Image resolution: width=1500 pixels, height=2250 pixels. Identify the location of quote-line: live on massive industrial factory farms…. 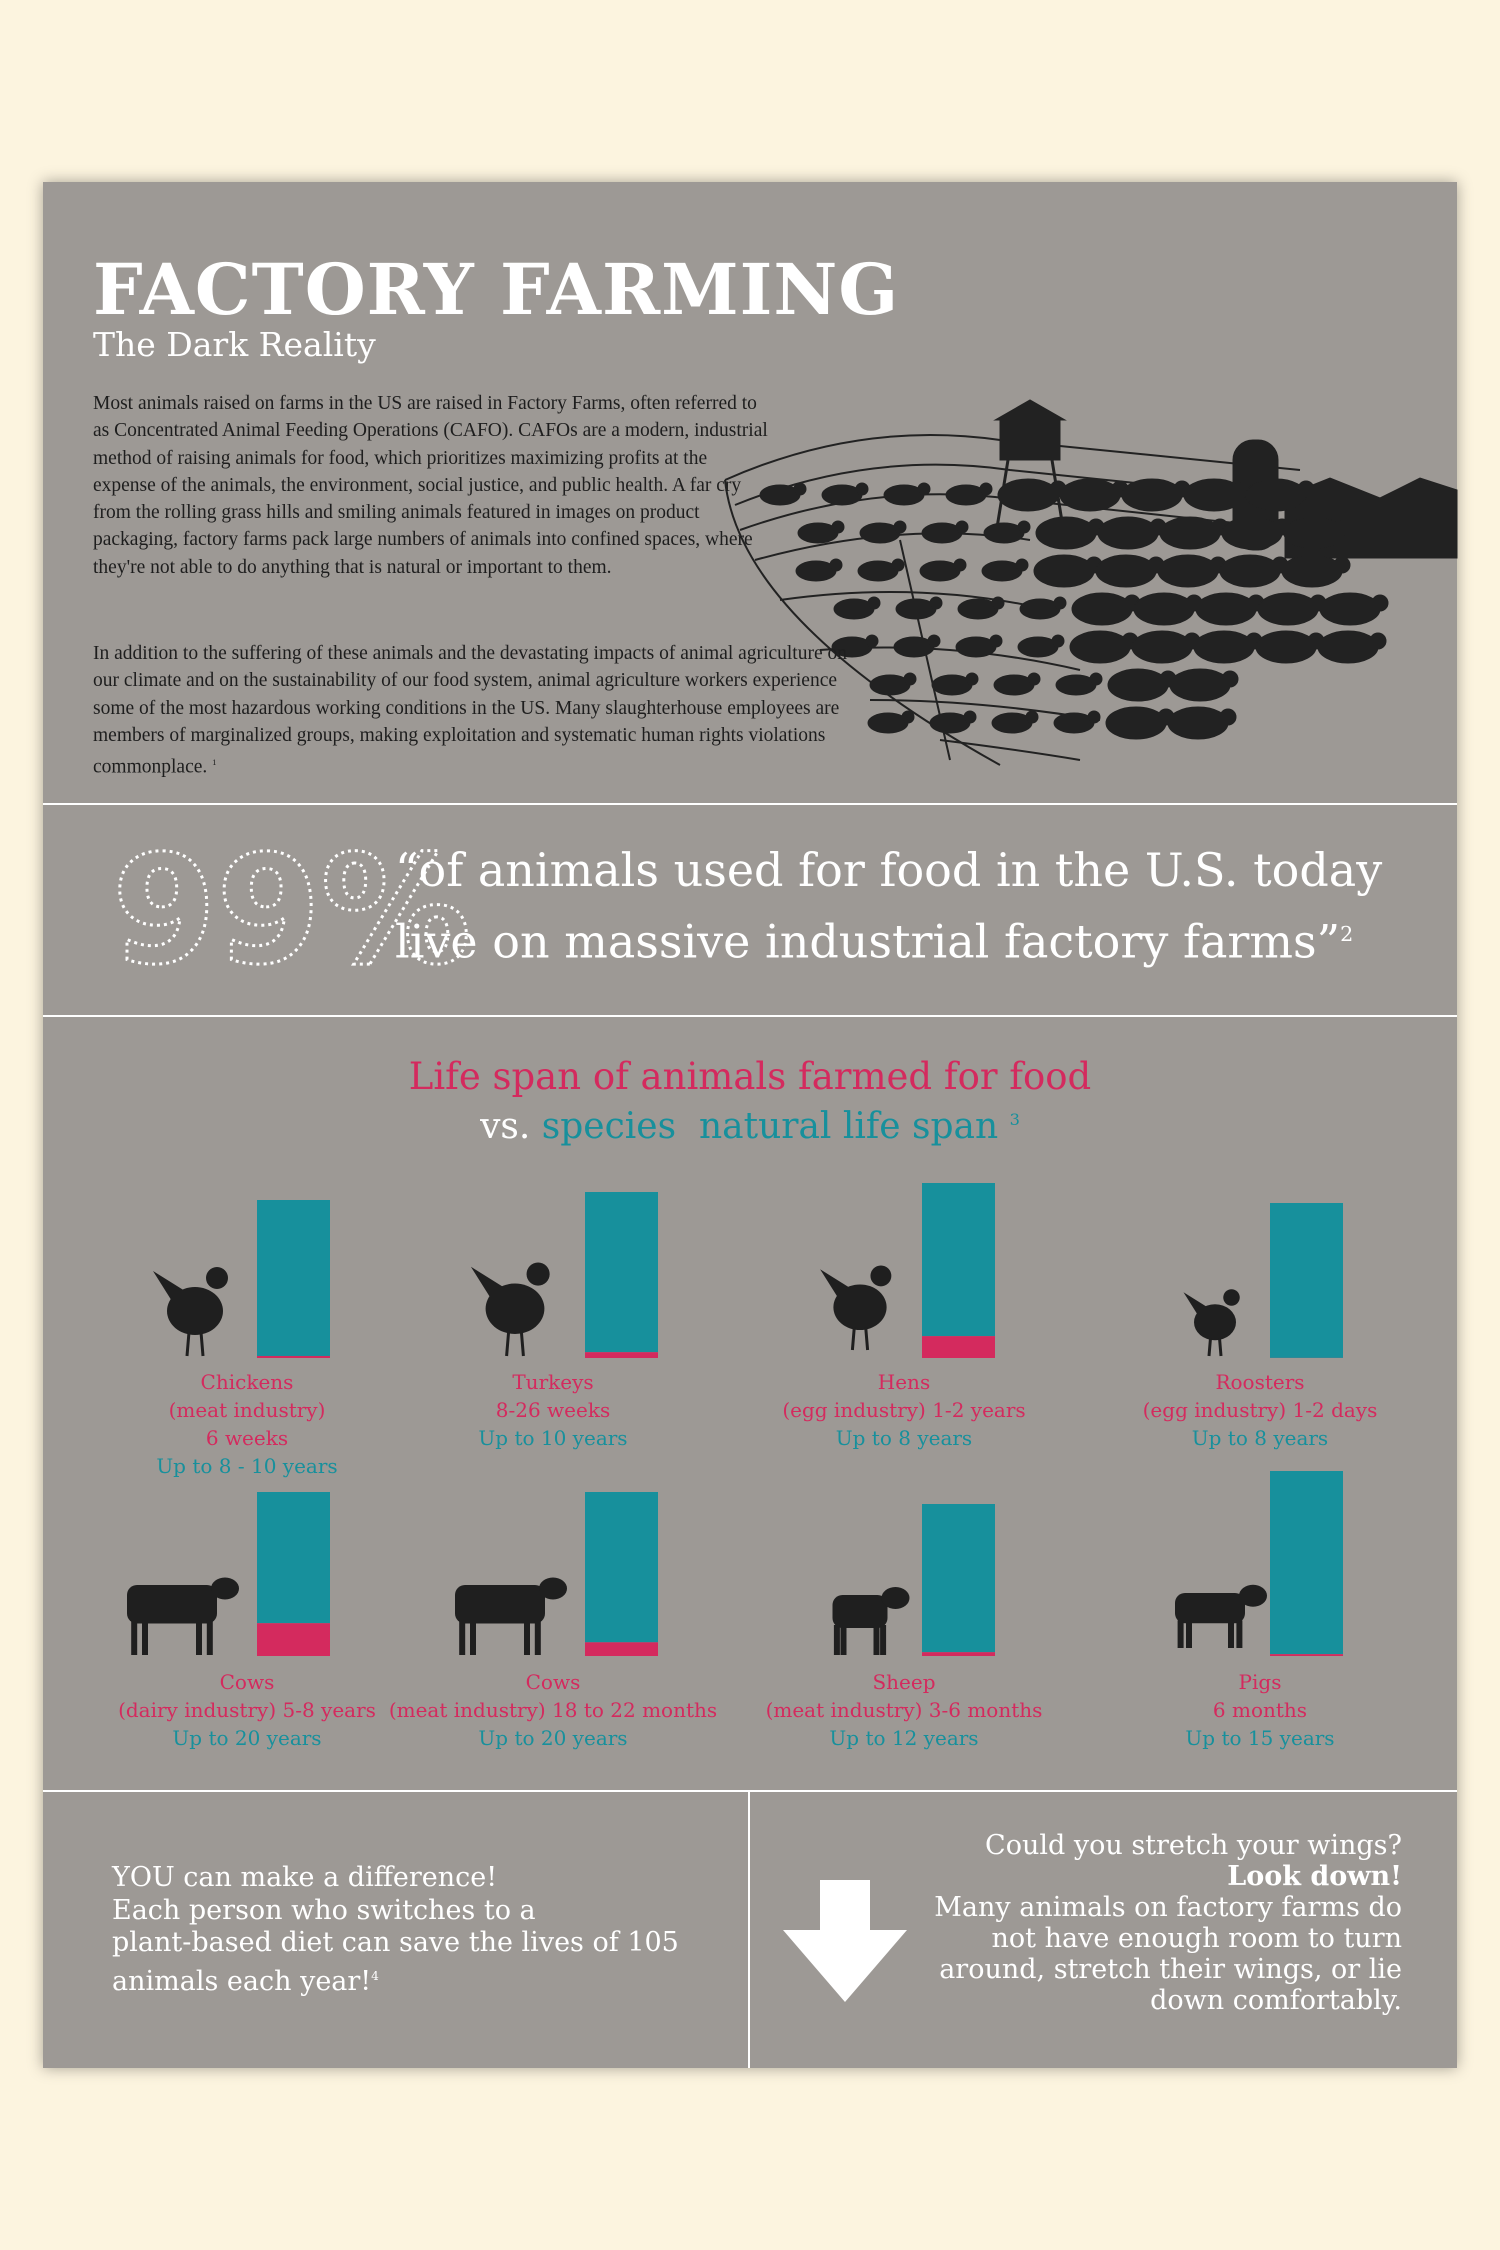
(888, 937).